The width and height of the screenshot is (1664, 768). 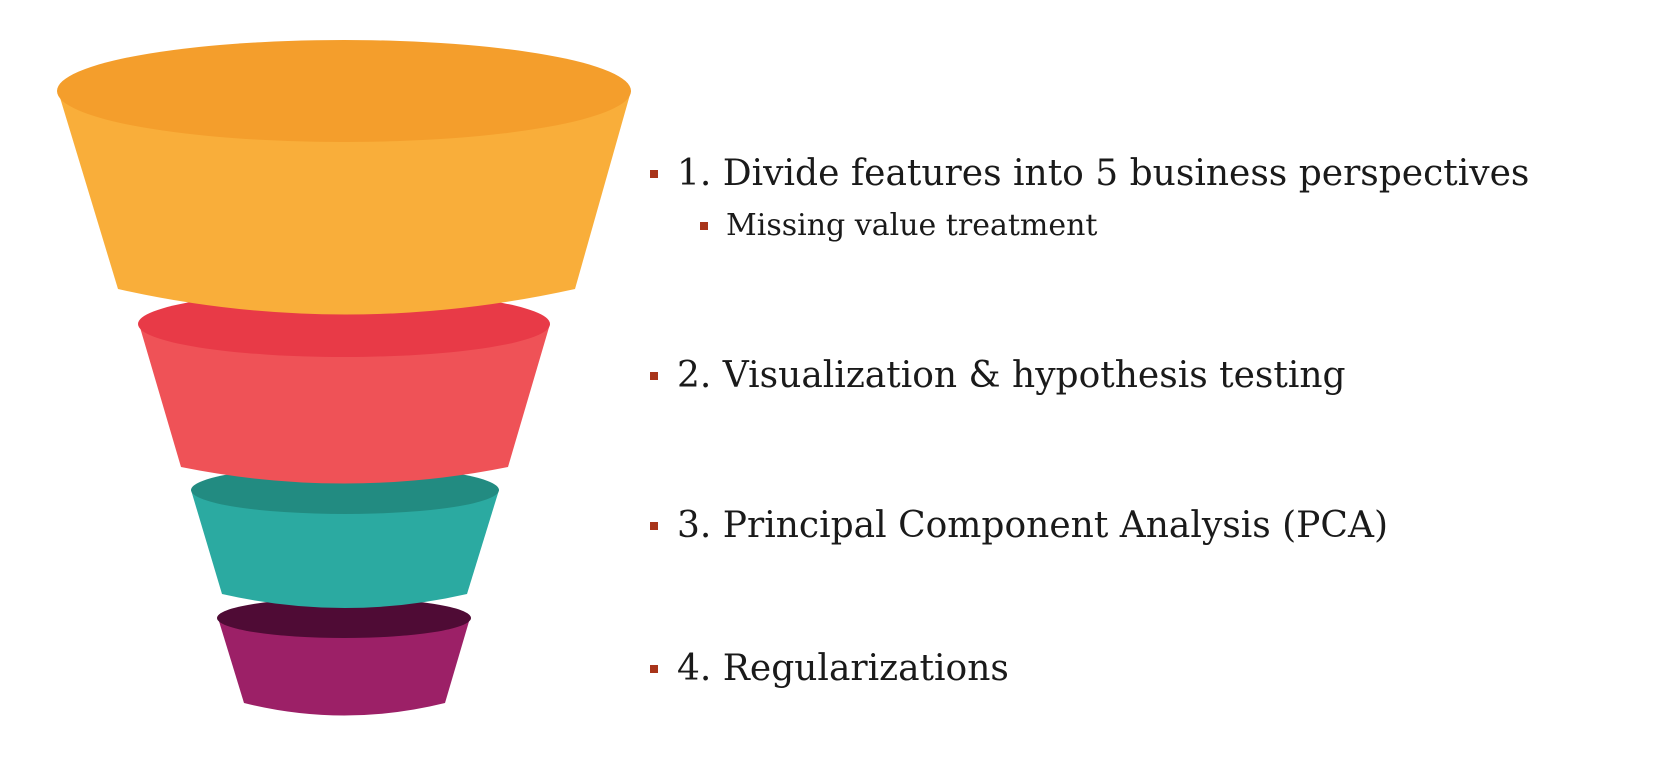 What do you see at coordinates (1011, 375) in the screenshot?
I see `step-2-label: 2. Visualization & hypothesis testing` at bounding box center [1011, 375].